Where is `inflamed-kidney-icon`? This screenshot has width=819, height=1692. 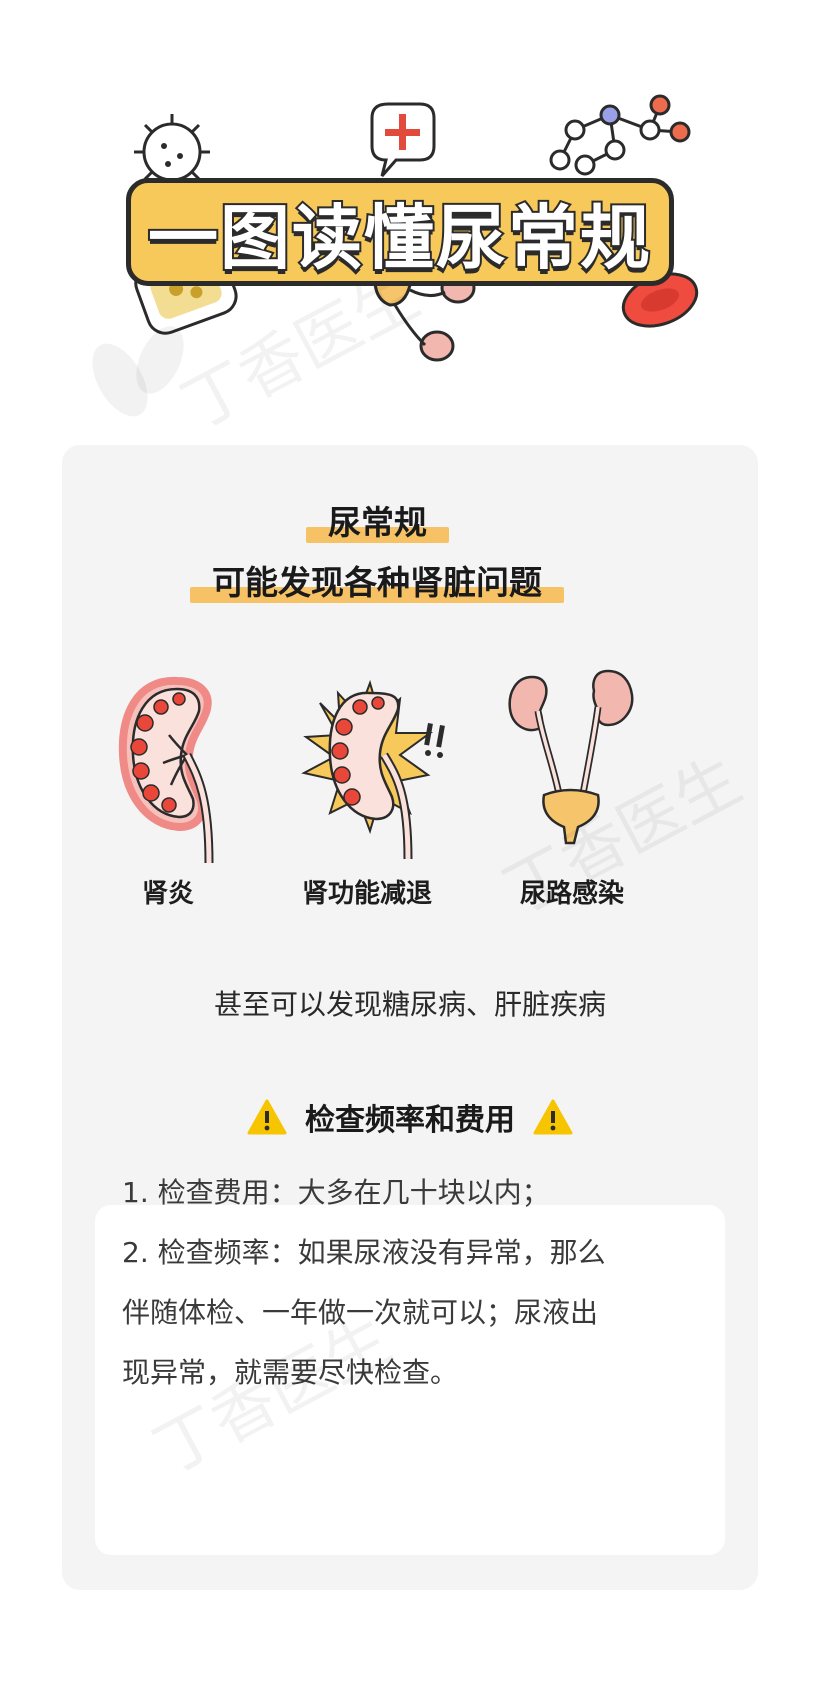
inflamed-kidney-icon is located at coordinates (166, 770).